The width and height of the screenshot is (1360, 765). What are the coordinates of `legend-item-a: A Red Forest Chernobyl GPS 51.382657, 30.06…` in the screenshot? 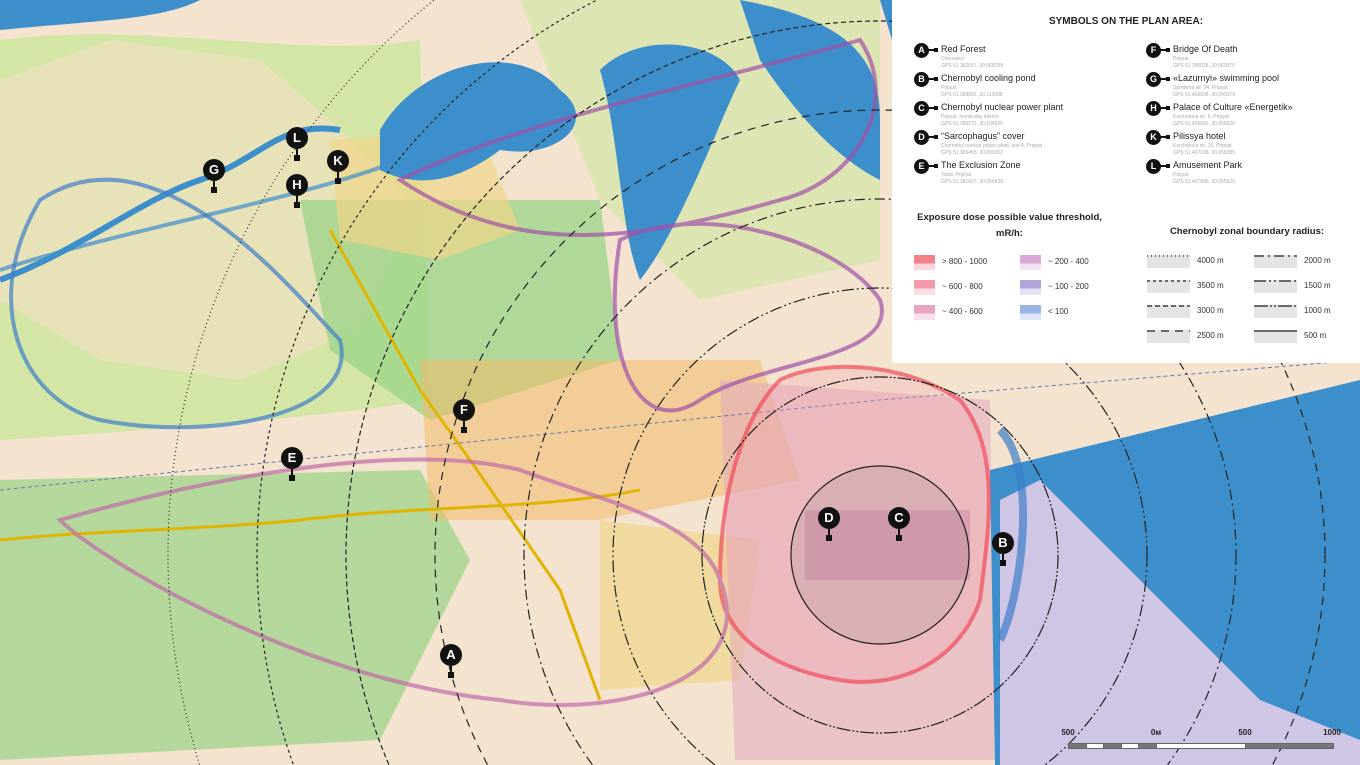 It's located at (1029, 63).